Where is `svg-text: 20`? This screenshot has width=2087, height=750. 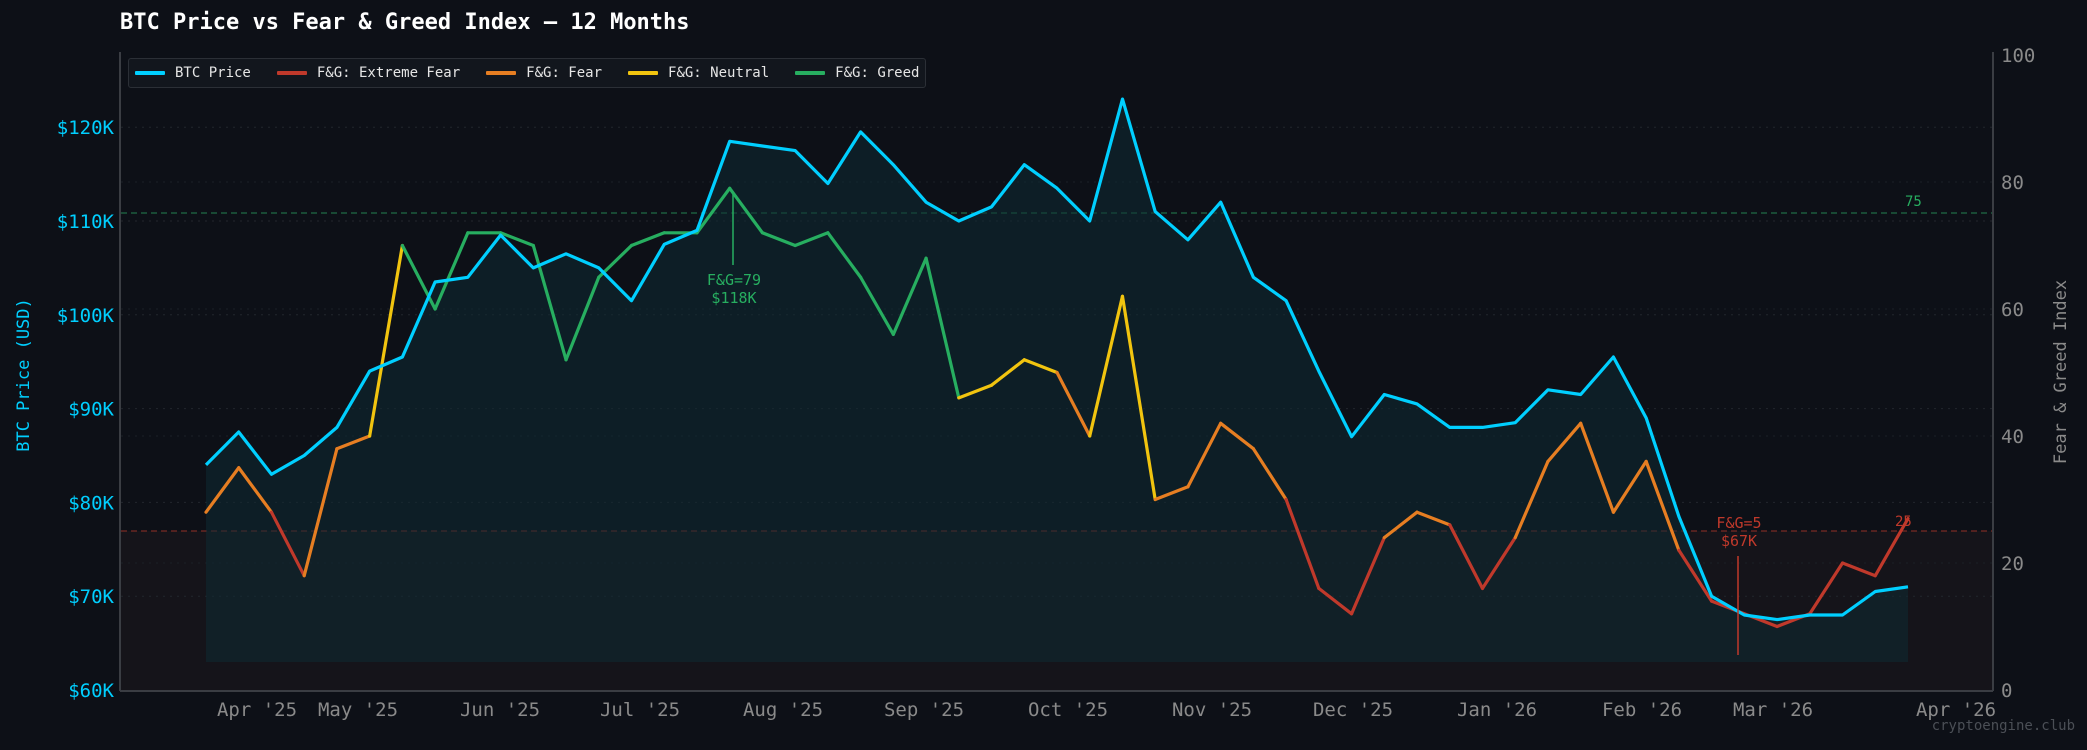 svg-text: 20 is located at coordinates (2012, 564).